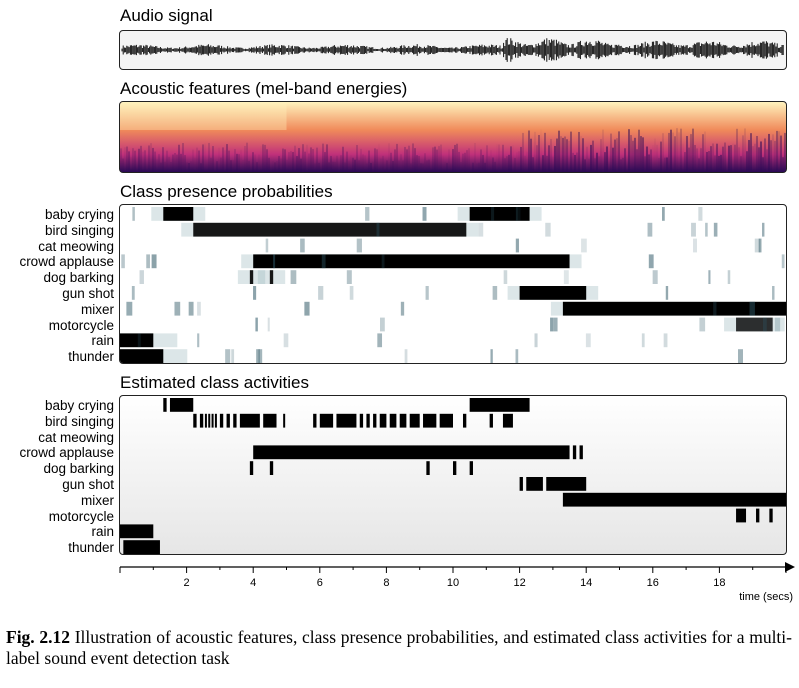 The image size is (799, 688). I want to click on probability-label-rain: rain, so click(102, 341).